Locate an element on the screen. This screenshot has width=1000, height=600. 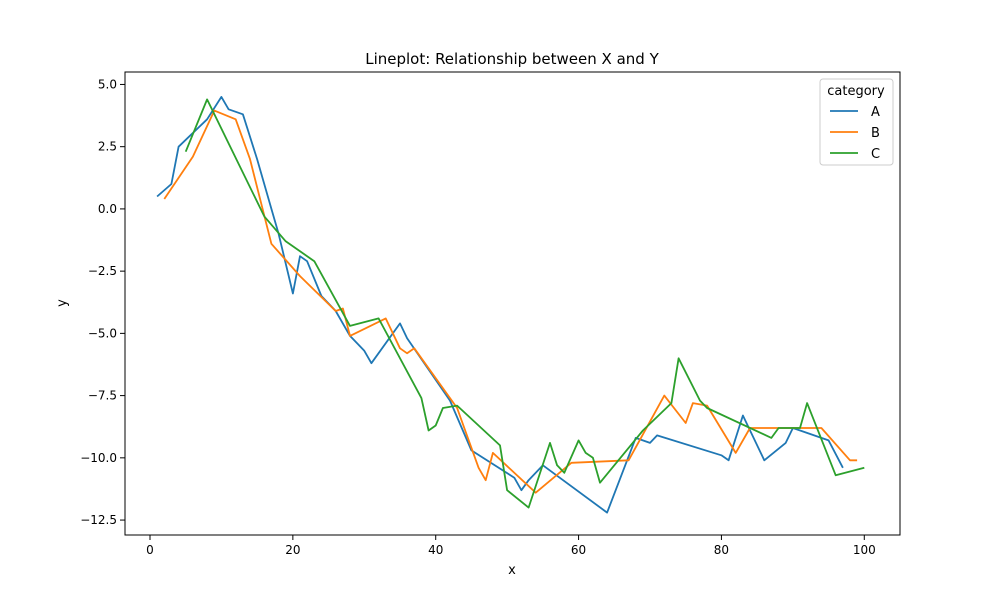
y-tick-label: 0.0 is located at coordinates (107, 209).